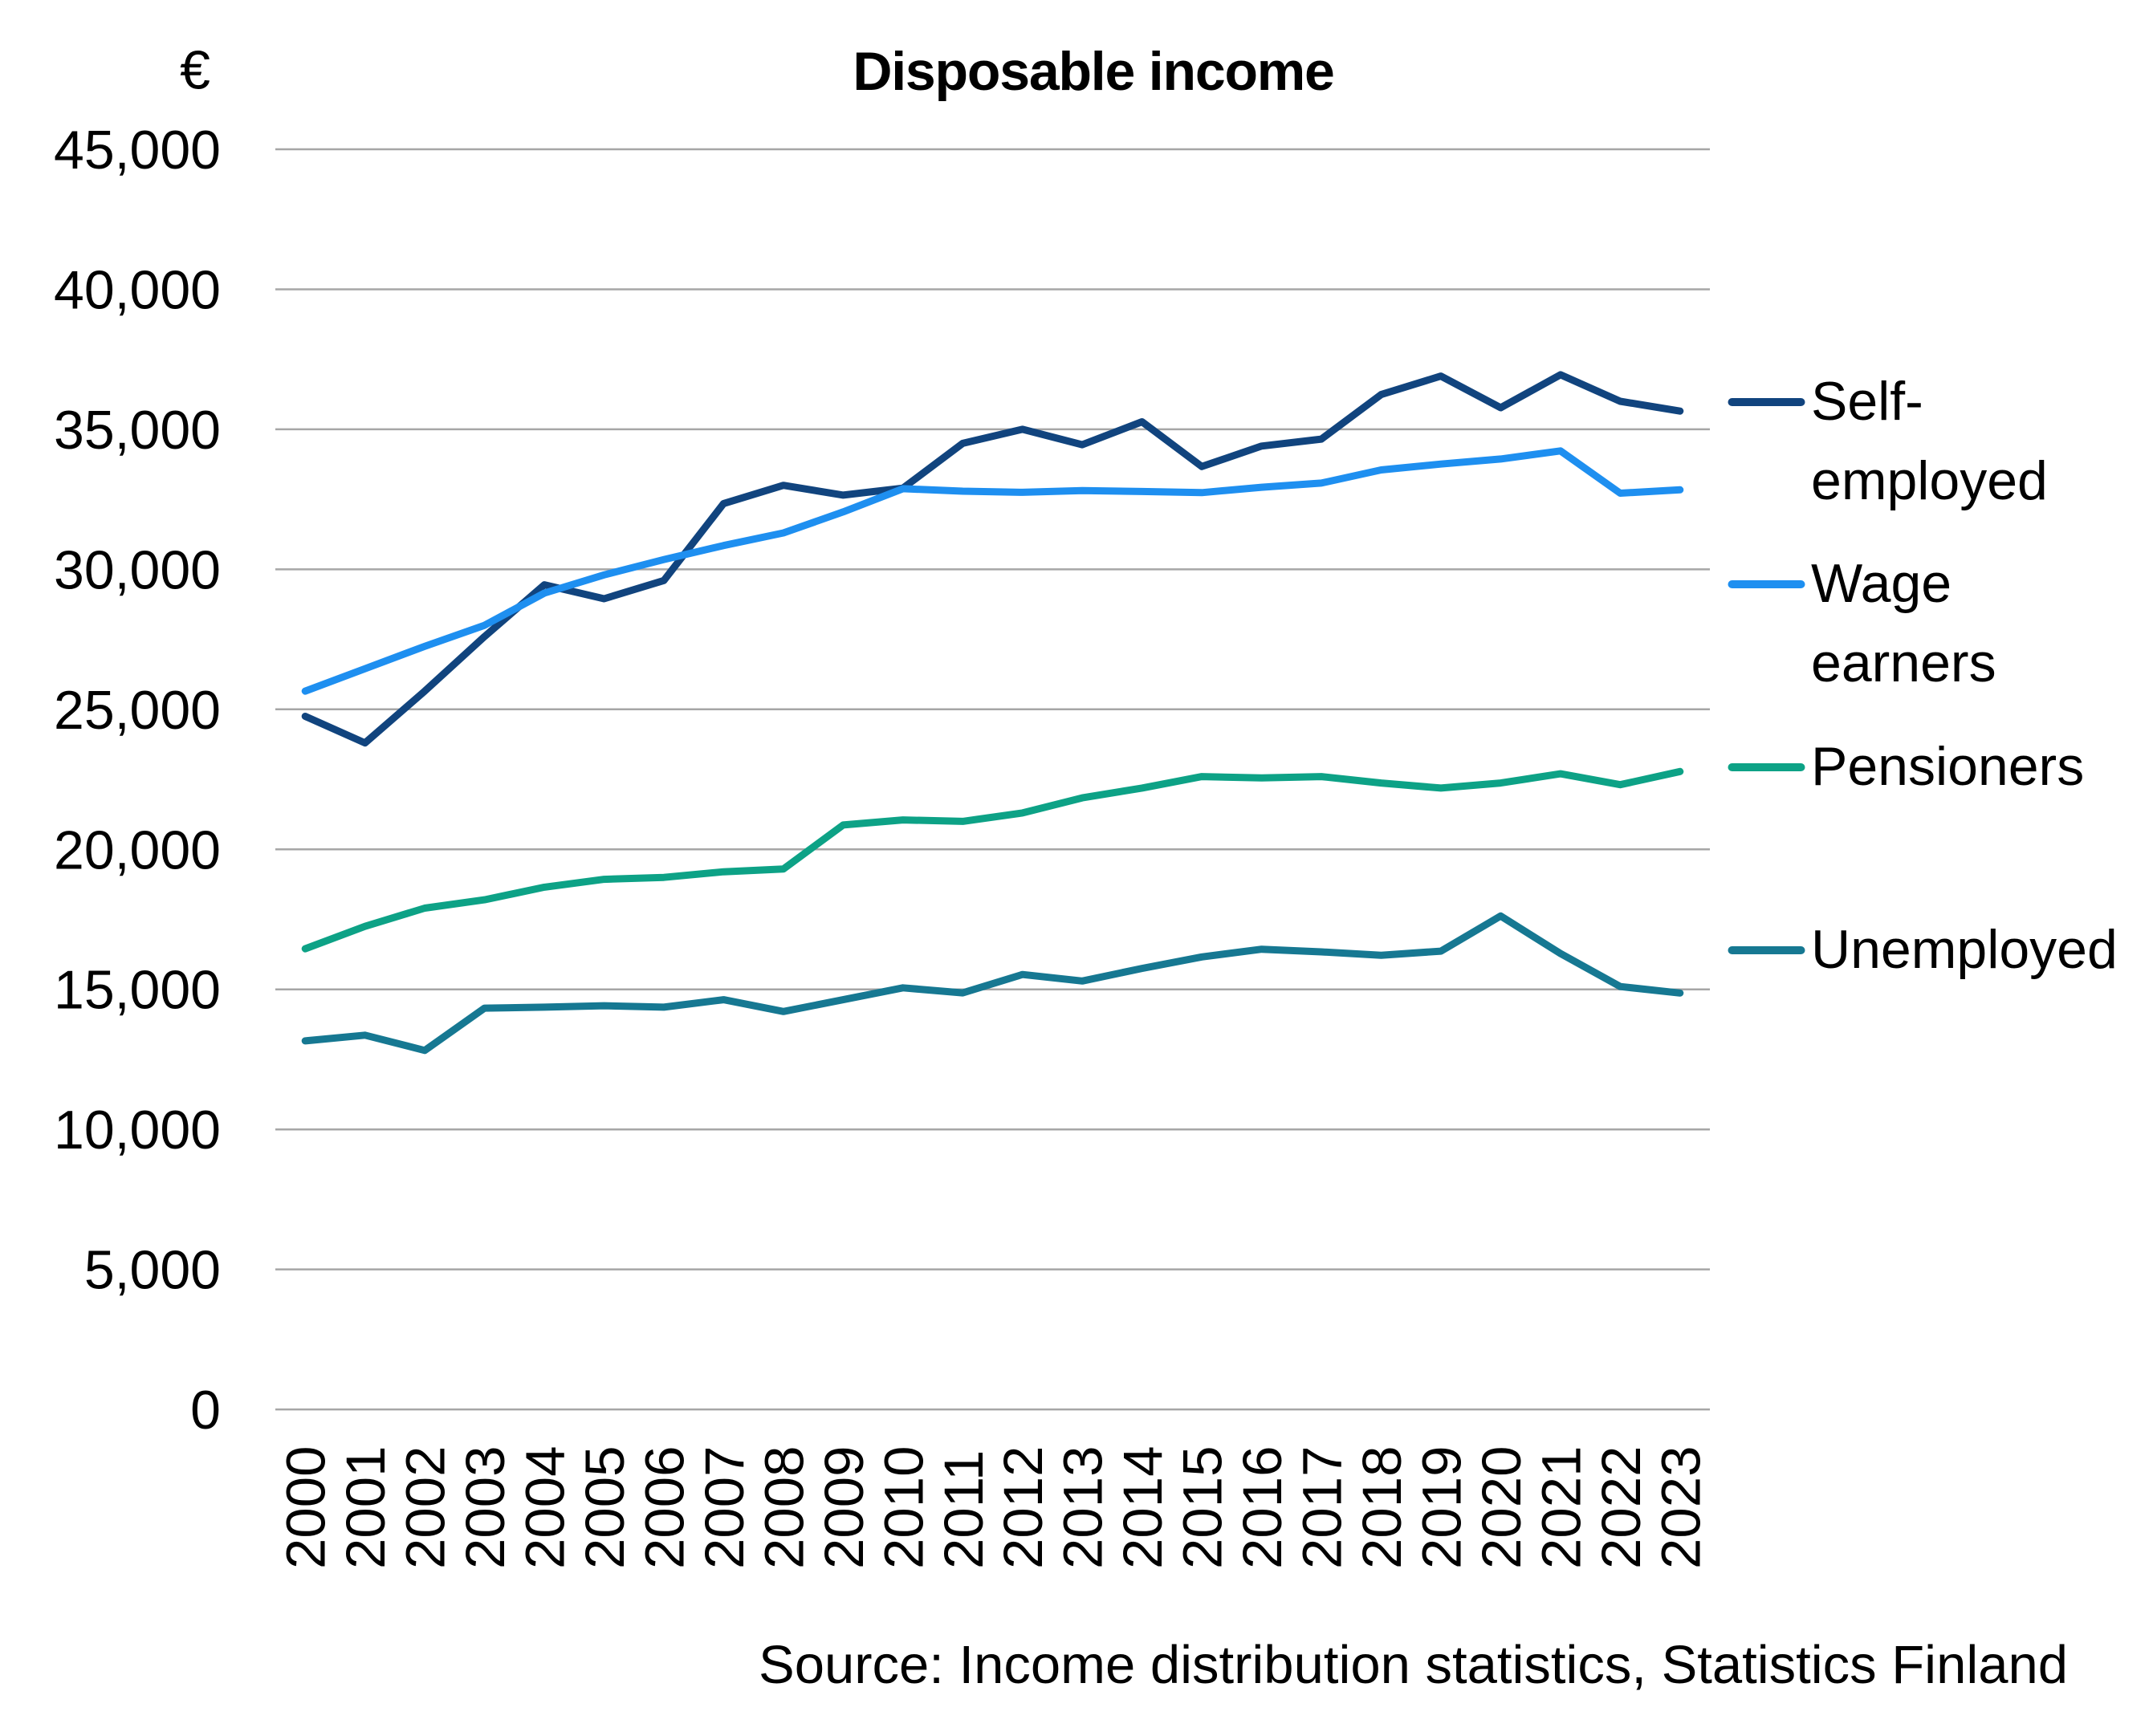 This screenshot has height=1736, width=2153. I want to click on svg-text: Wage, so click(1881, 583).